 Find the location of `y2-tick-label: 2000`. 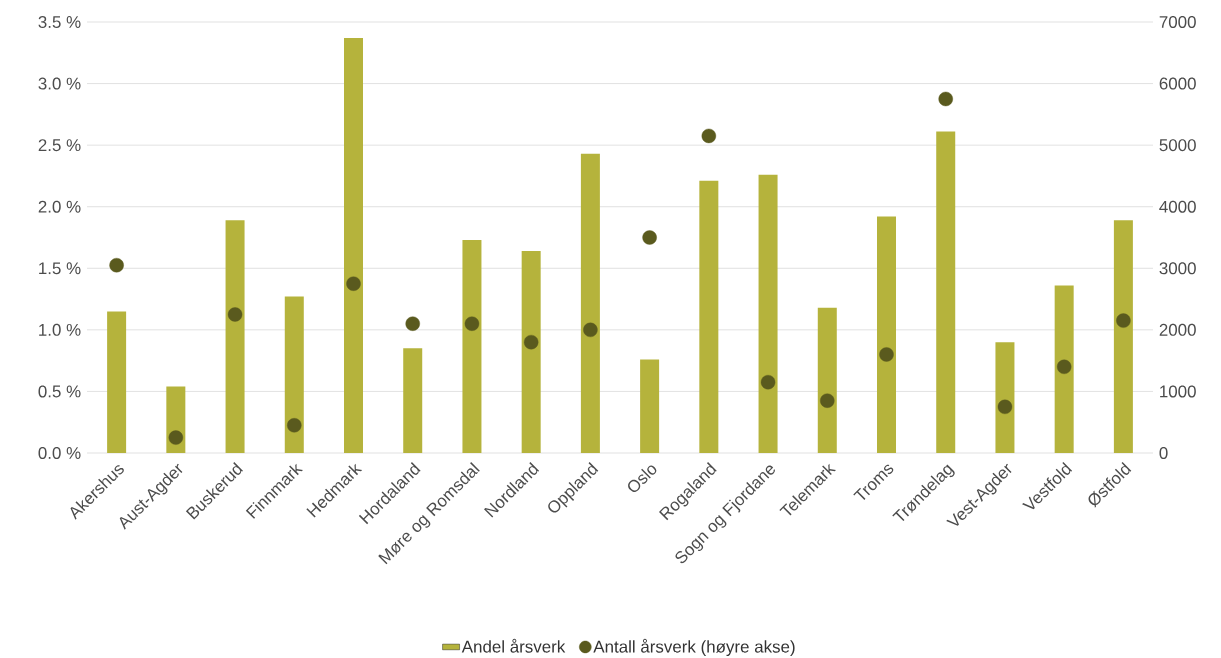

y2-tick-label: 2000 is located at coordinates (1177, 329).